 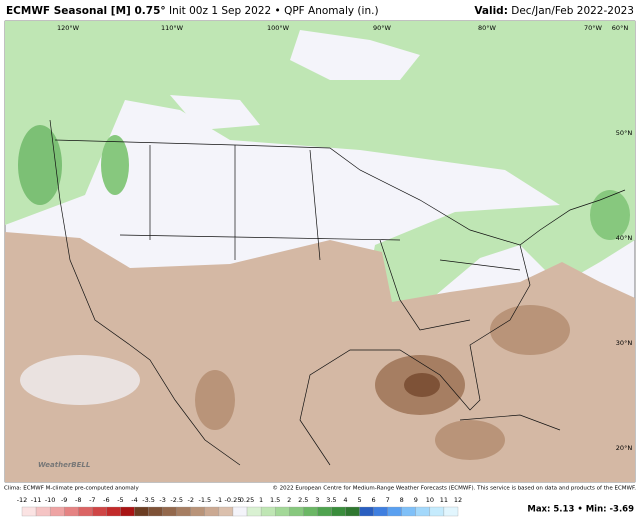 I want to click on longitude-label: 70°W, so click(x=593, y=28).